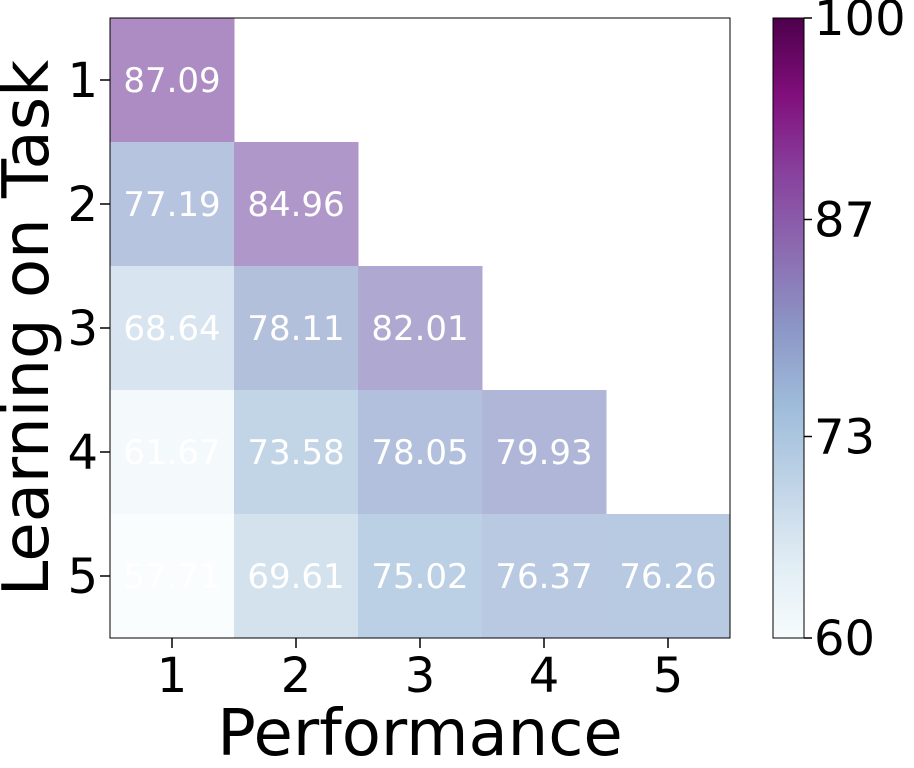  I want to click on cell-value-label-r2-c2: 84.96, so click(295, 205).